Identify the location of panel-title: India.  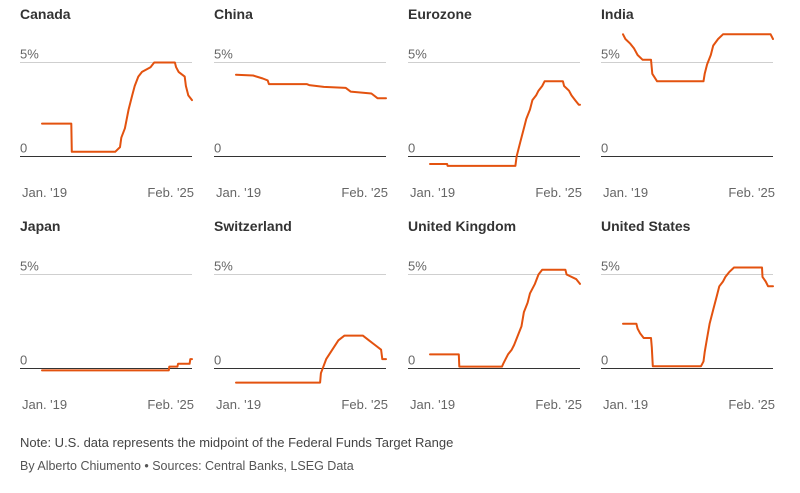
(617, 14).